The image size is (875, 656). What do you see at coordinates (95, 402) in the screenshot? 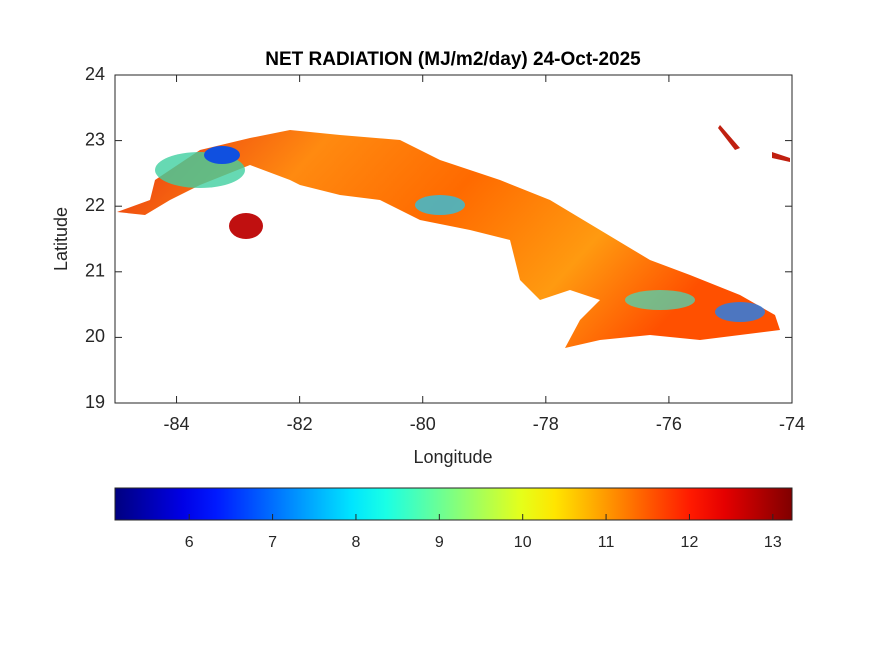
I see `y-tick-label: 19` at bounding box center [95, 402].